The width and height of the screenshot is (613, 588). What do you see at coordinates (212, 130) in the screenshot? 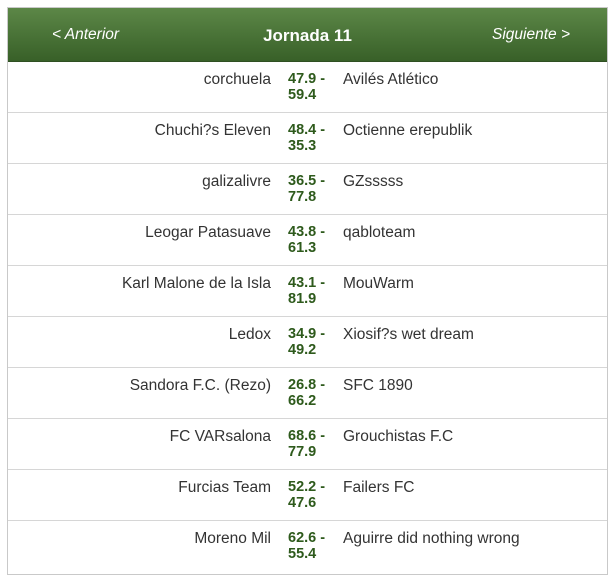
I see `home-team: Chuchi?s Eleven` at bounding box center [212, 130].